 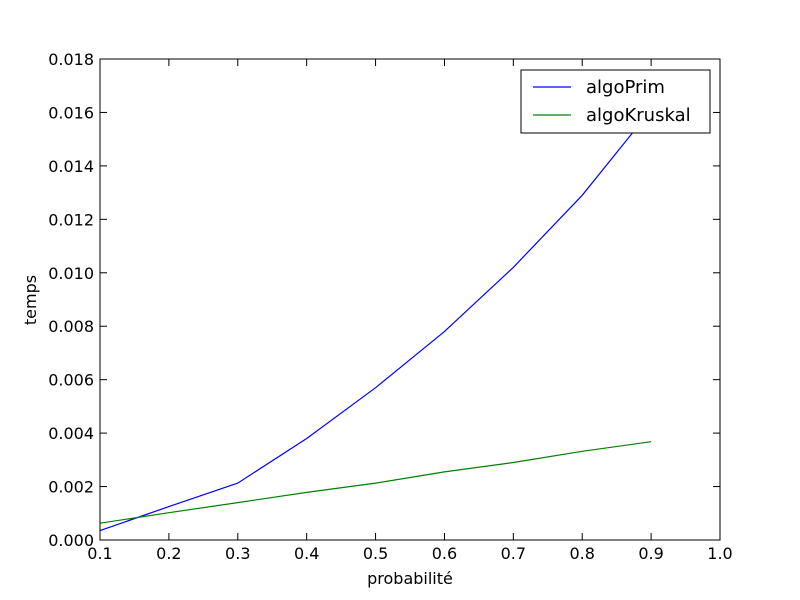 I want to click on y-axis-title: temps, so click(x=30, y=300).